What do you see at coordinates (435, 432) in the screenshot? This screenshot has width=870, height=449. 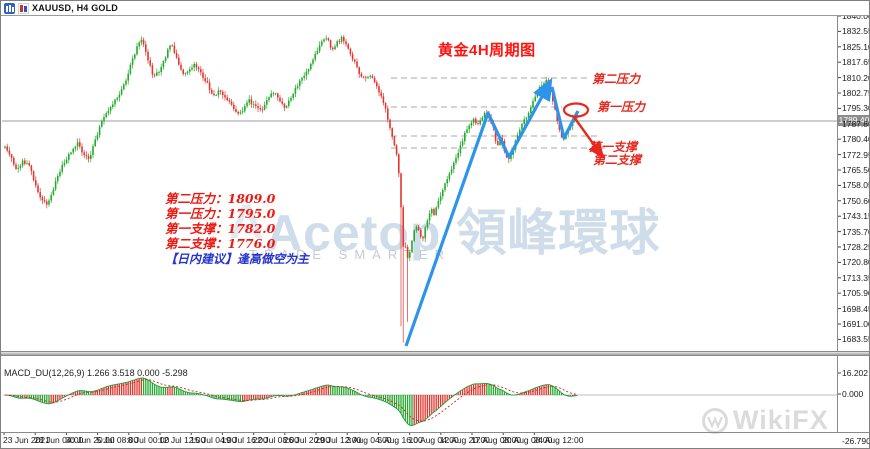 I see `time-axis-divider` at bounding box center [435, 432].